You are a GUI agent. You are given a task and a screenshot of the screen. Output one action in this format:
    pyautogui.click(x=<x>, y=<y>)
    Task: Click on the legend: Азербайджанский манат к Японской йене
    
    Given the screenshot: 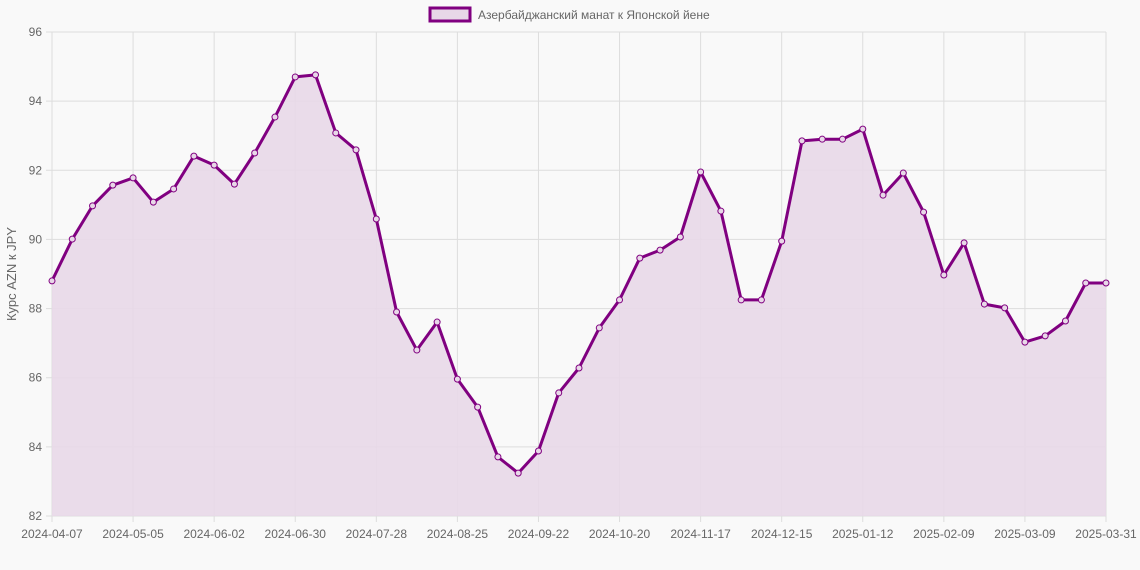 What is the action you would take?
    pyautogui.click(x=569, y=14)
    